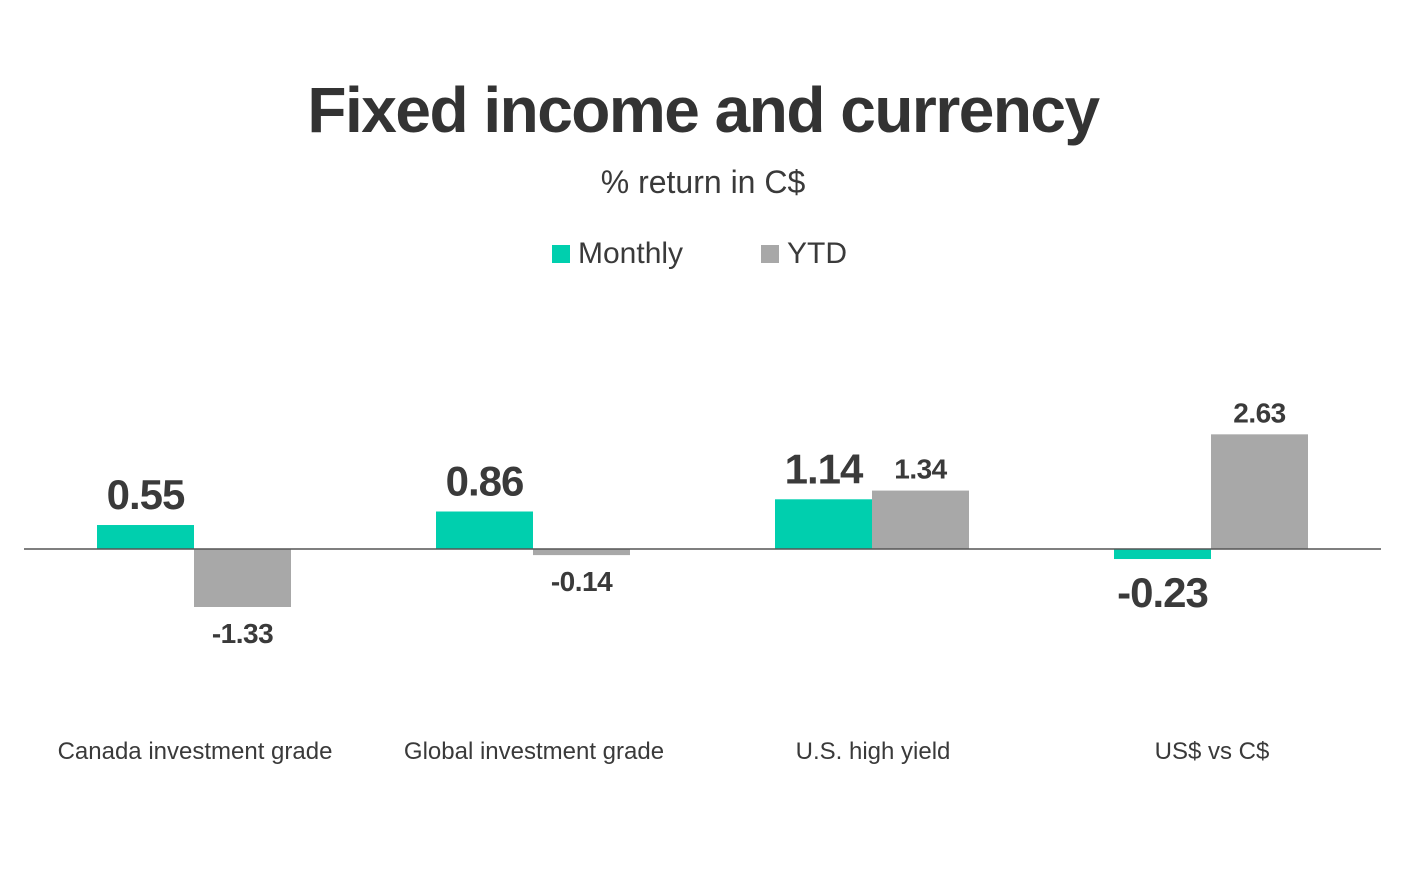 The image size is (1406, 870). Describe the element at coordinates (145, 537) in the screenshot. I see `bar-monthly-canada-investment-grade` at that location.